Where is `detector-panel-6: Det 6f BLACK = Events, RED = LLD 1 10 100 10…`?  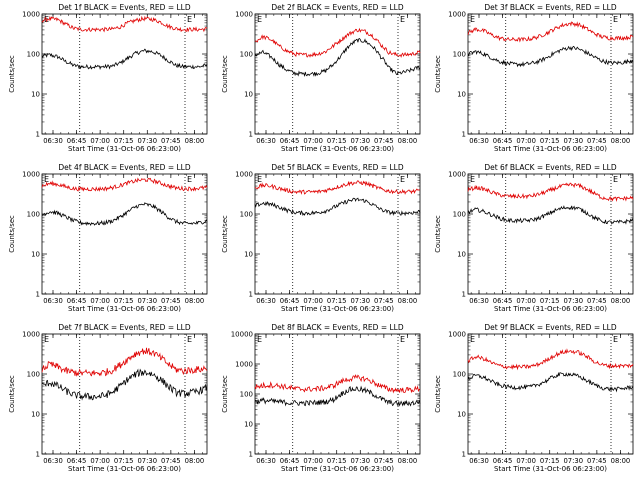 detector-panel-6: Det 6f BLACK = Events, RED = LLD 1 10 100 10… is located at coordinates (534, 238).